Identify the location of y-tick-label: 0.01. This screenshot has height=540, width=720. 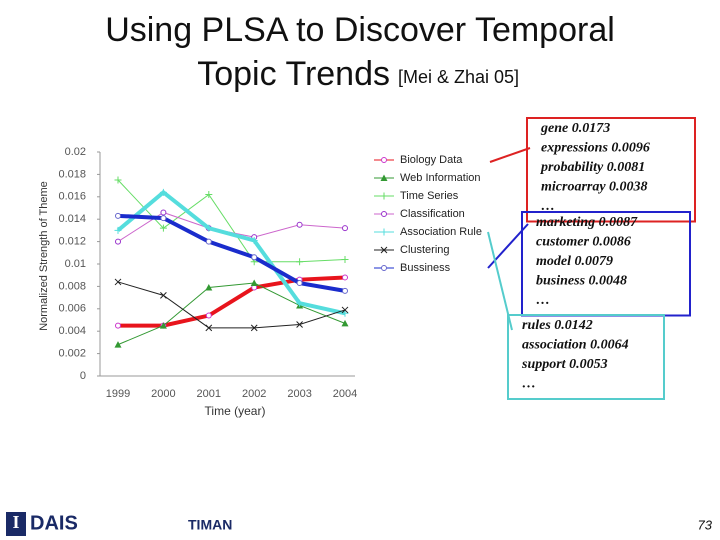
(75, 264).